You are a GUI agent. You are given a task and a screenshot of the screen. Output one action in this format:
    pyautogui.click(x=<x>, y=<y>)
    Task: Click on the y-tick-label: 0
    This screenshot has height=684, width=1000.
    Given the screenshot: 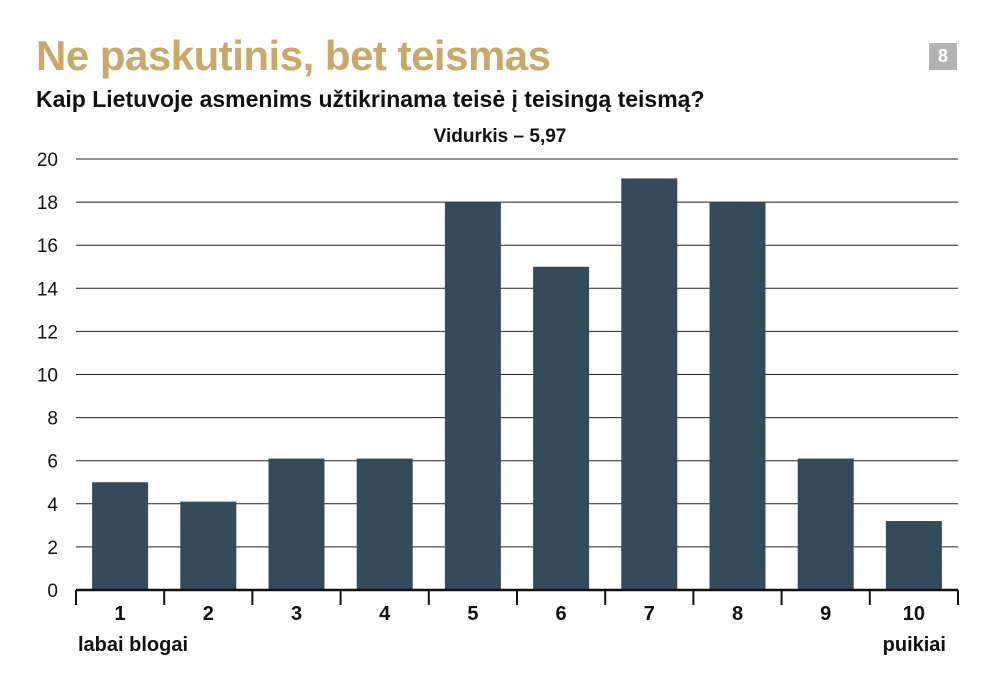 What is the action you would take?
    pyautogui.click(x=52, y=591)
    